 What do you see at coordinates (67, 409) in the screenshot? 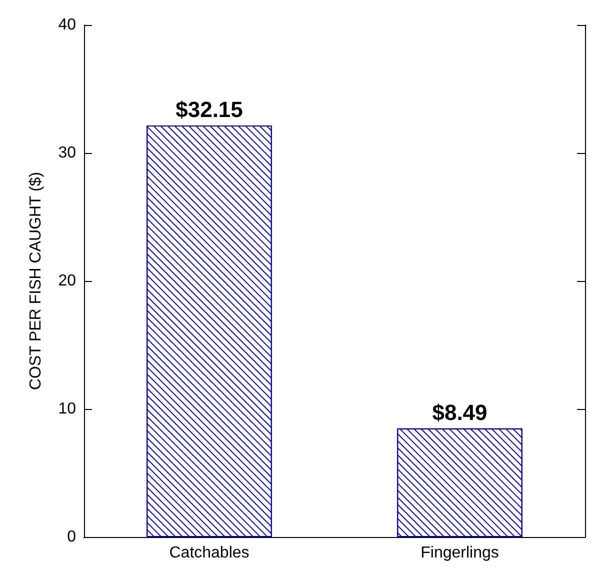
I see `y-tick-label: 10` at bounding box center [67, 409].